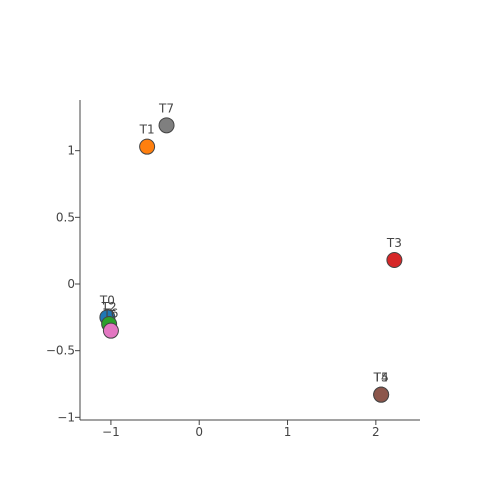  What do you see at coordinates (147, 130) in the screenshot?
I see `data-point-label: T1` at bounding box center [147, 130].